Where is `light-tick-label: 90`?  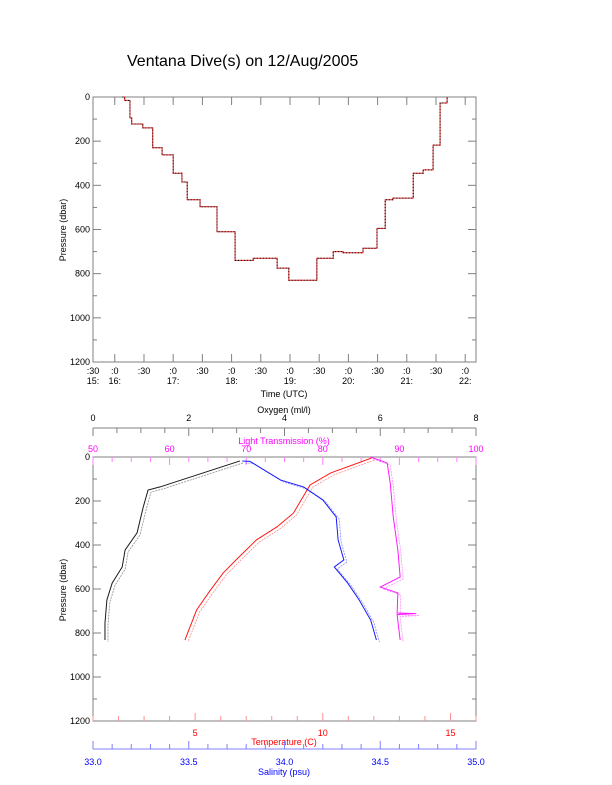 light-tick-label: 90 is located at coordinates (399, 449).